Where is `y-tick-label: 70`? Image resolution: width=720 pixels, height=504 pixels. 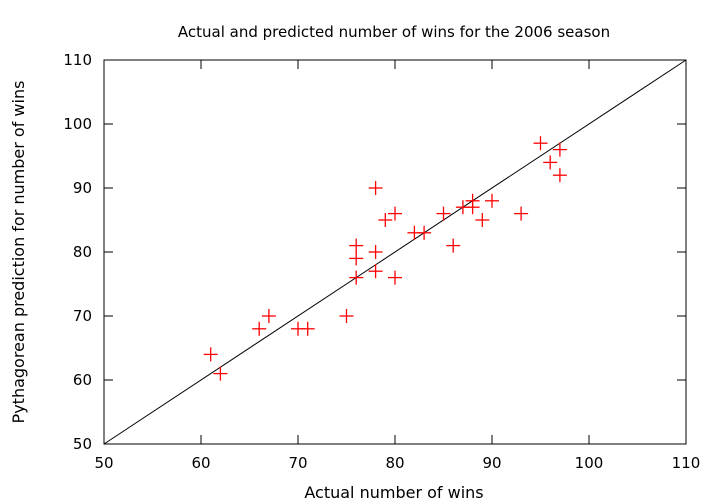 y-tick-label: 70 is located at coordinates (82, 316).